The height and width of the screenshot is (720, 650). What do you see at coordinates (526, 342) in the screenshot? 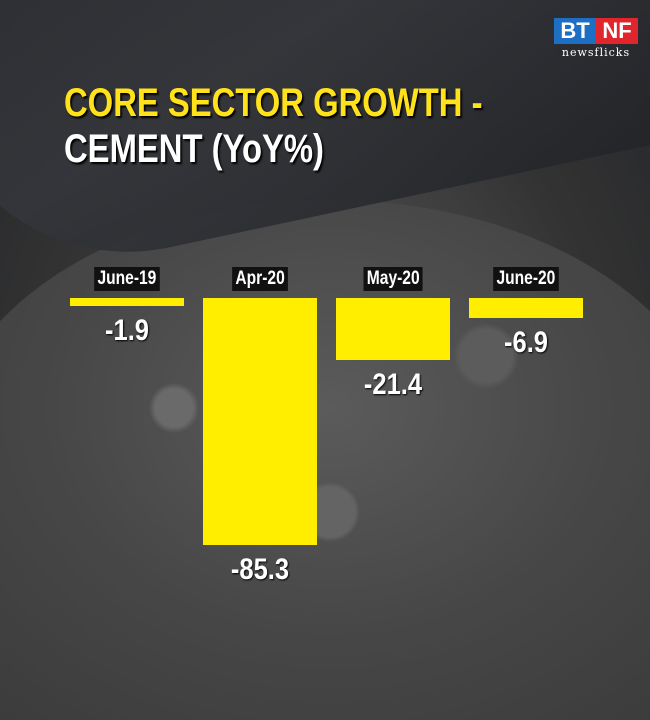
I see `value-label: -6.9` at bounding box center [526, 342].